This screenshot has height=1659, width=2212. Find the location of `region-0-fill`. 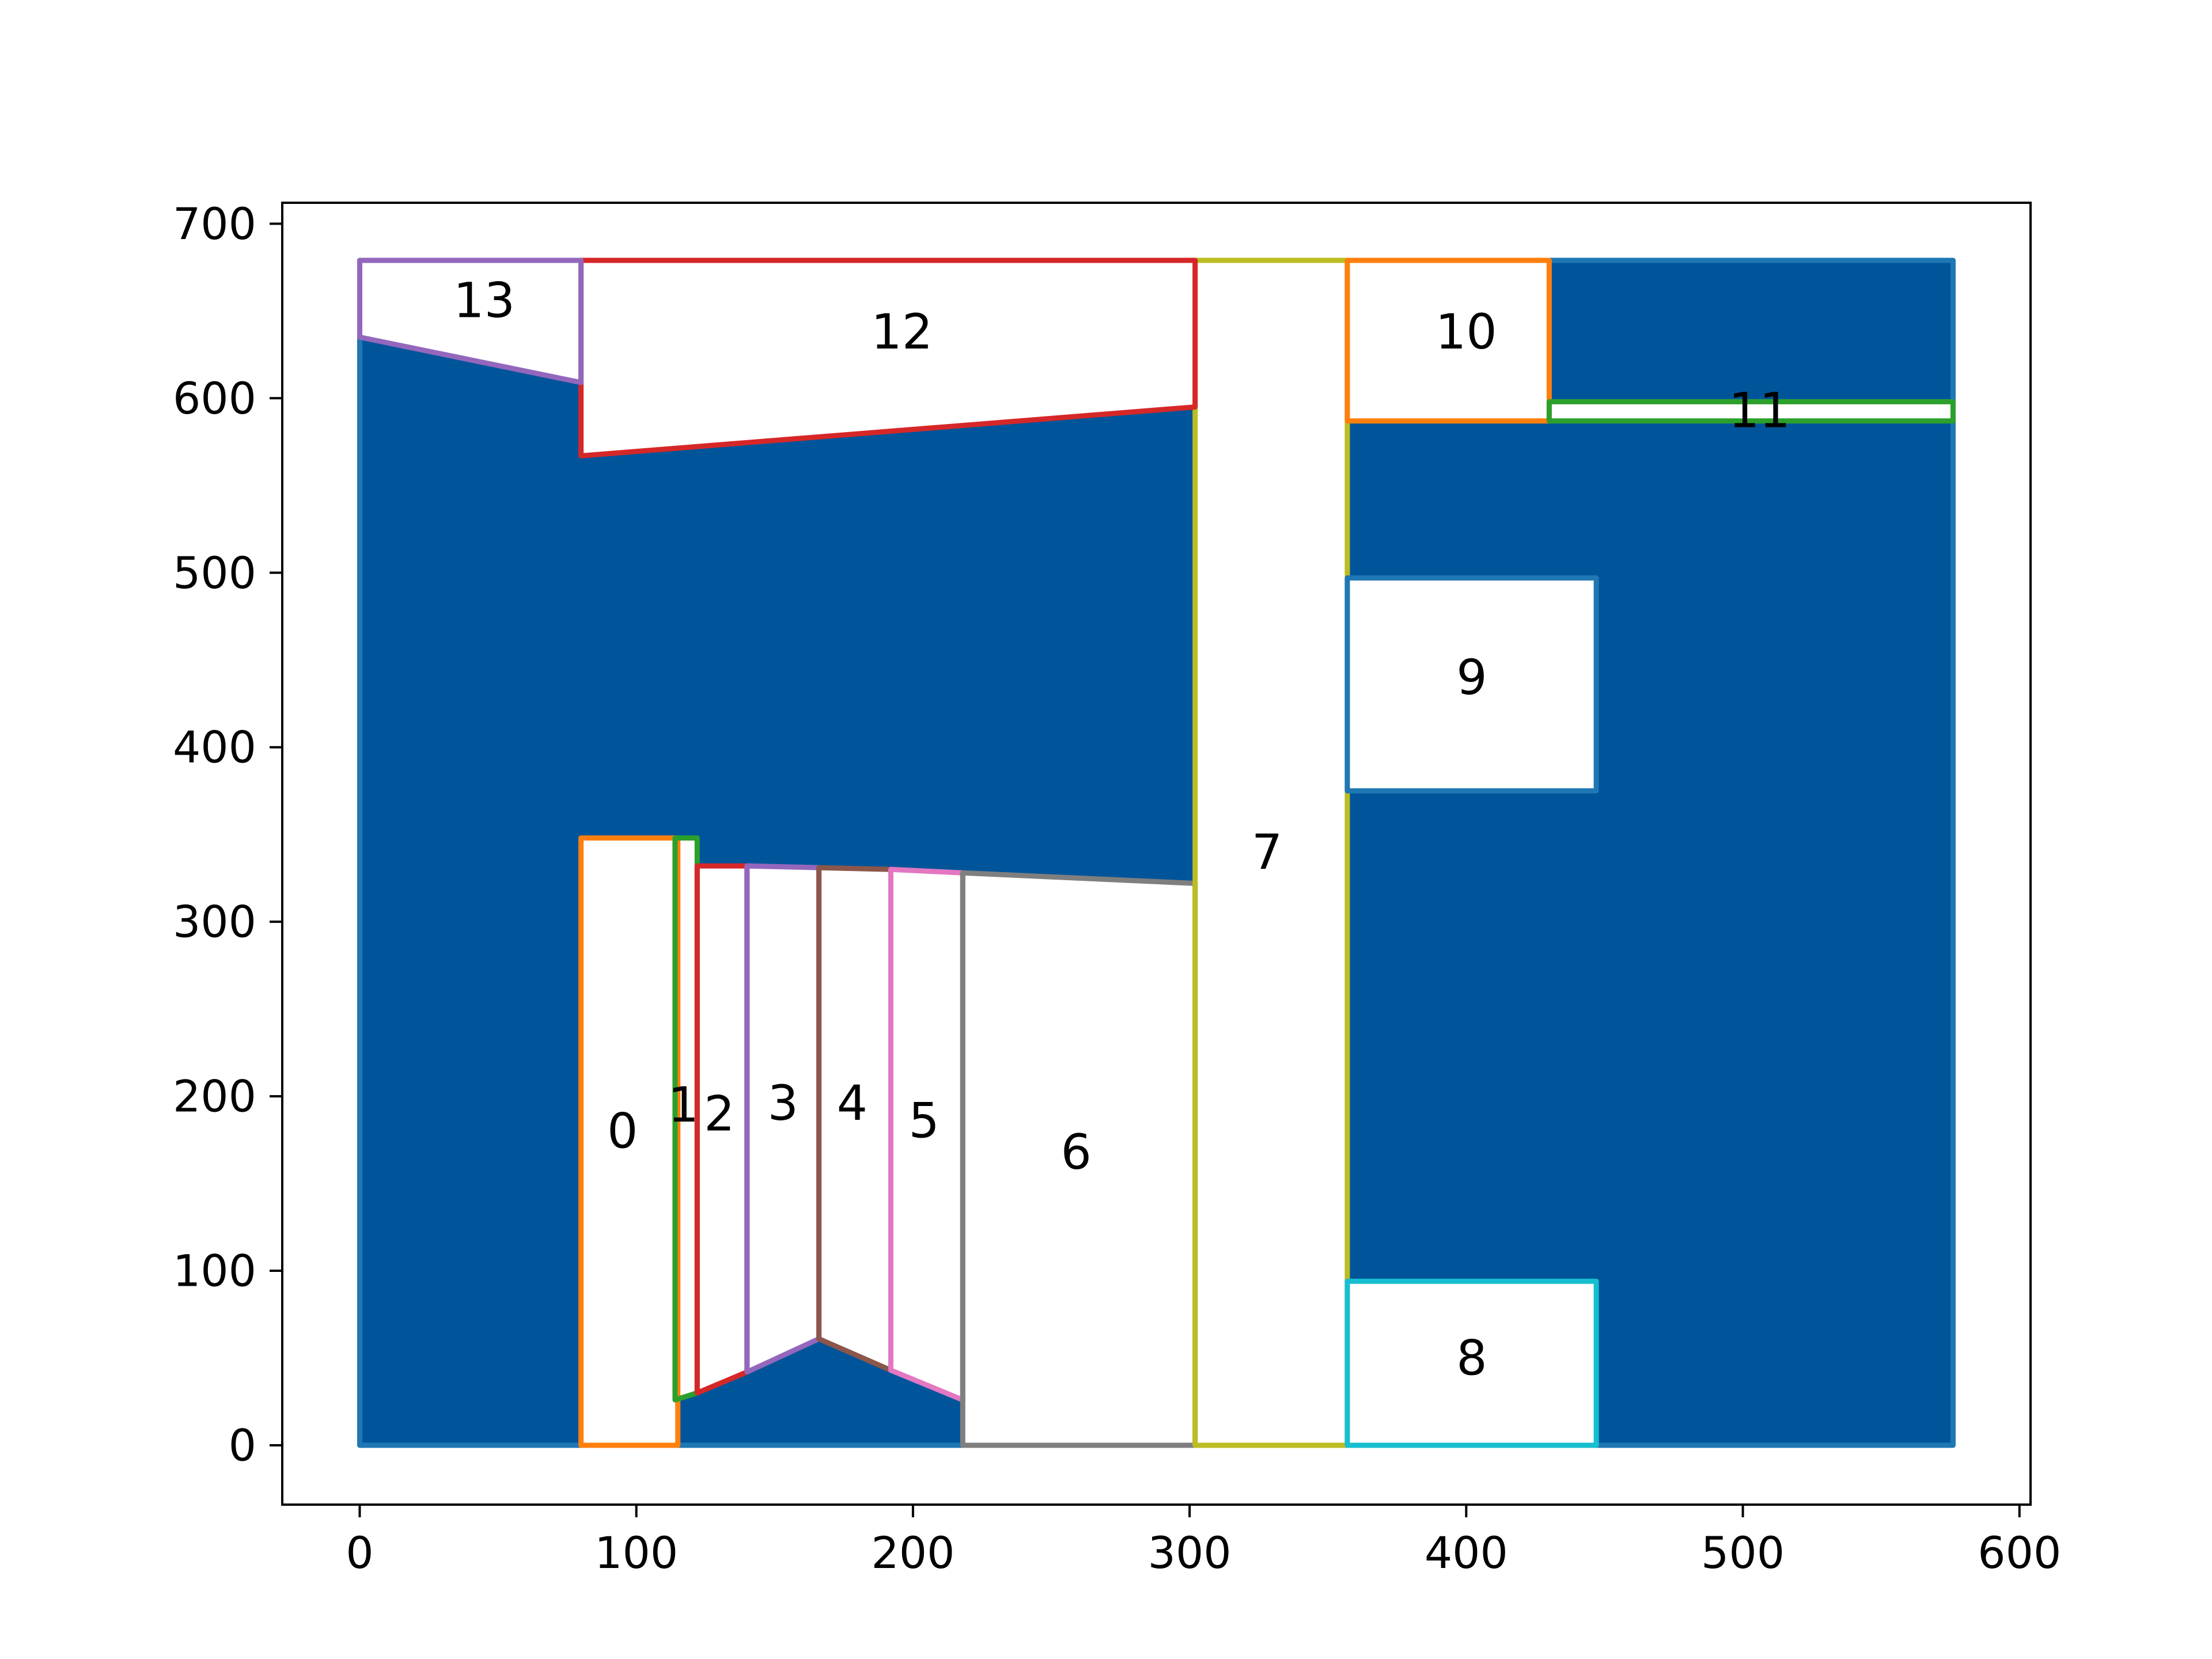

region-0-fill is located at coordinates (629, 1141).